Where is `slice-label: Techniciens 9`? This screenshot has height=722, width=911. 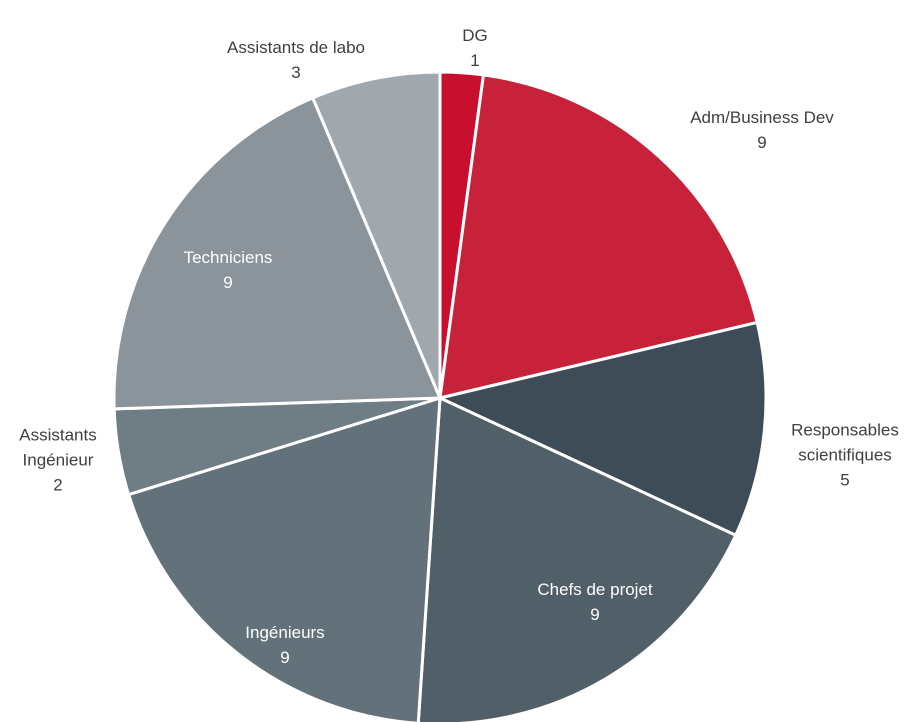 slice-label: Techniciens 9 is located at coordinates (228, 270).